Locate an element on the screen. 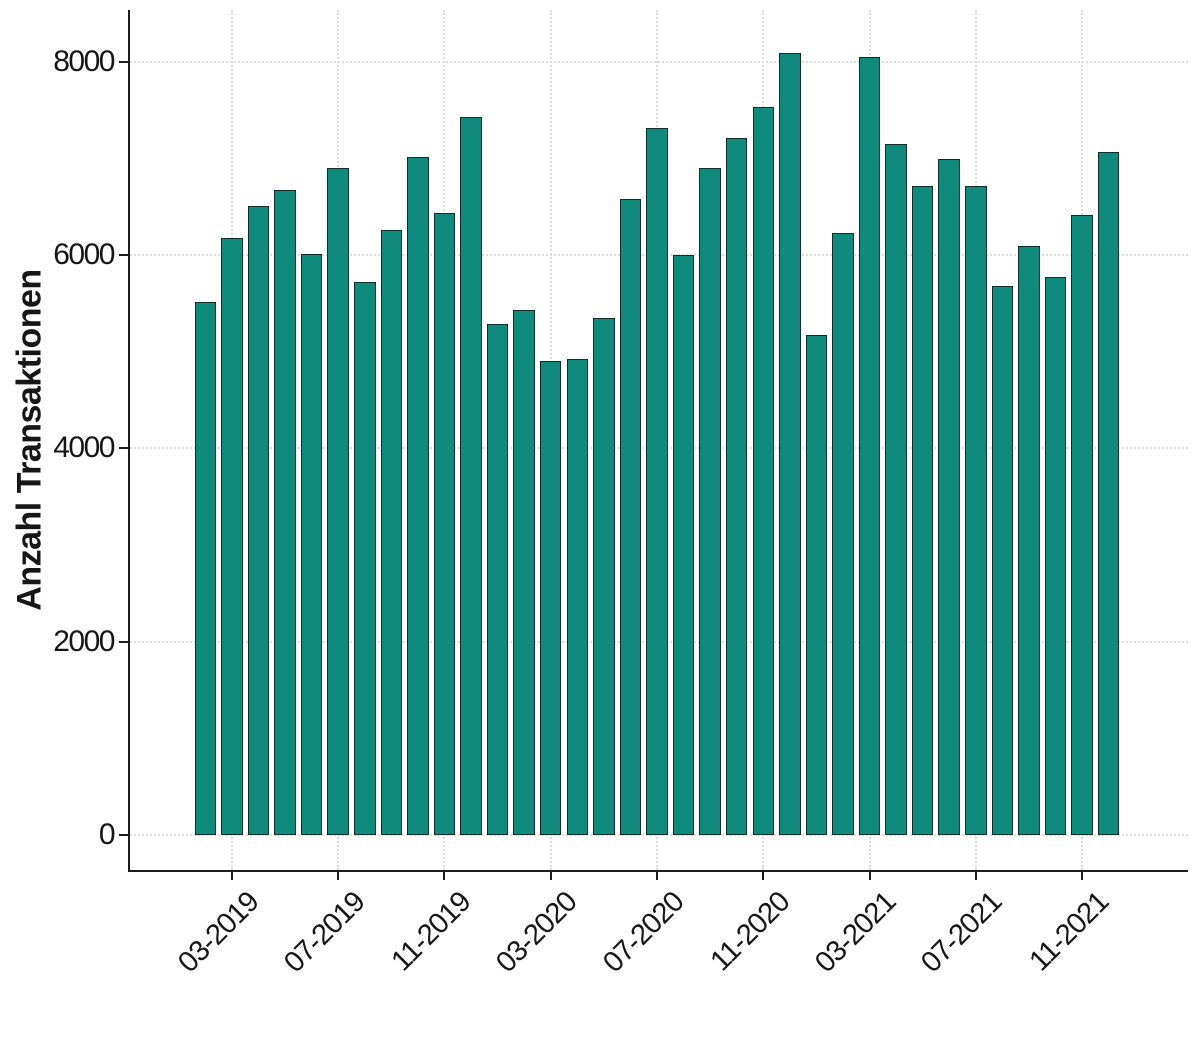  bar-04-2021 is located at coordinates (896, 489).